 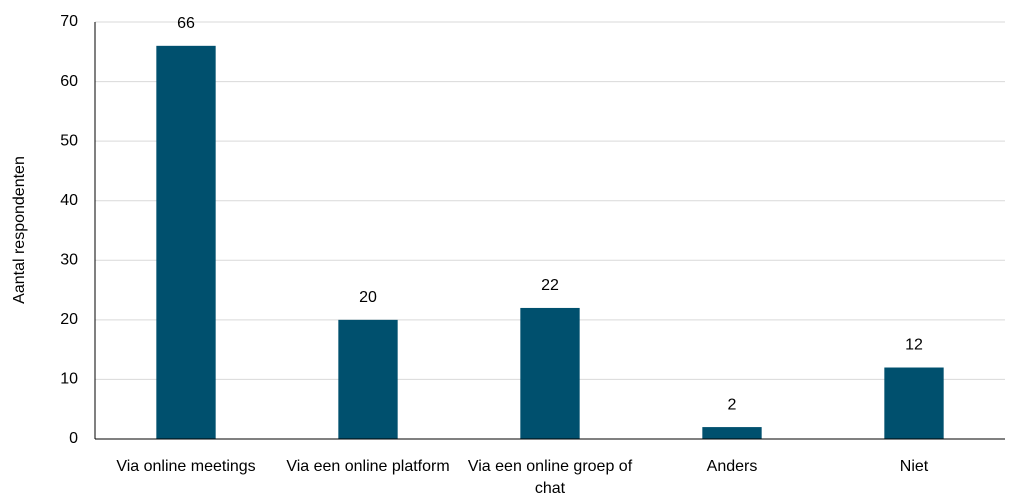 What do you see at coordinates (914, 466) in the screenshot?
I see `x-tick-label: Niet` at bounding box center [914, 466].